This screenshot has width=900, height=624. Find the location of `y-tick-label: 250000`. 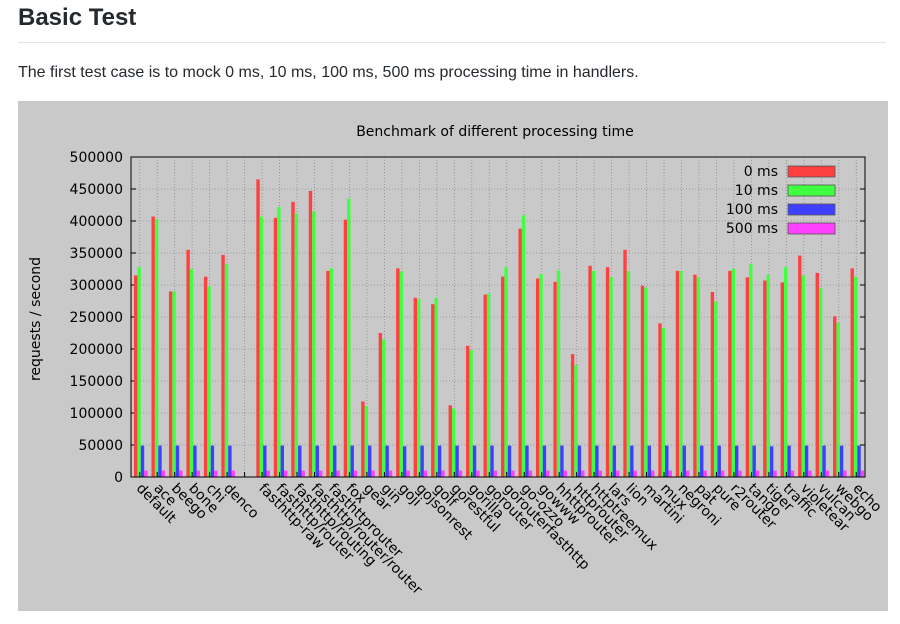

y-tick-label: 250000 is located at coordinates (96, 318).